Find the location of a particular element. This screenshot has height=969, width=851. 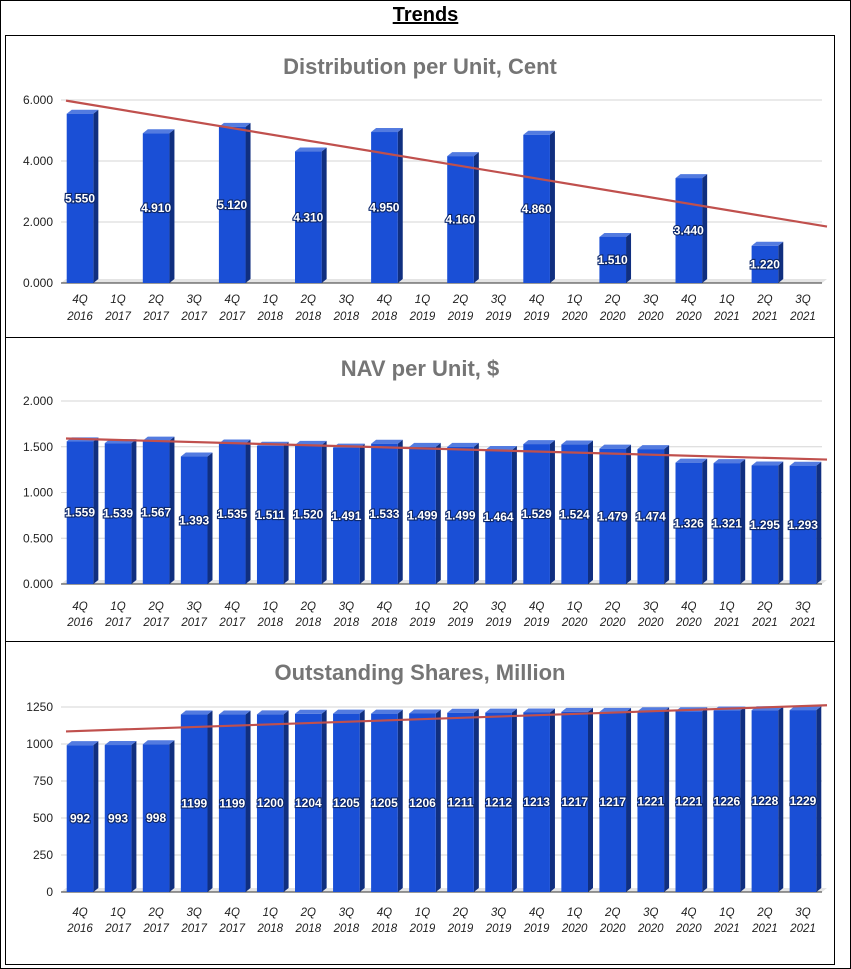

data-label: 1213 is located at coordinates (536, 802).